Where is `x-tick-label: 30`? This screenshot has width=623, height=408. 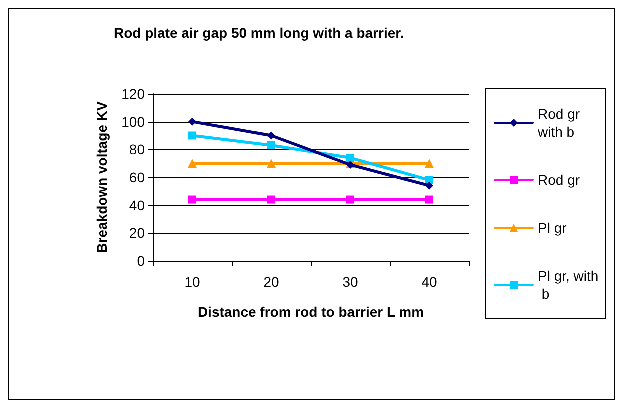 x-tick-label: 30 is located at coordinates (350, 282).